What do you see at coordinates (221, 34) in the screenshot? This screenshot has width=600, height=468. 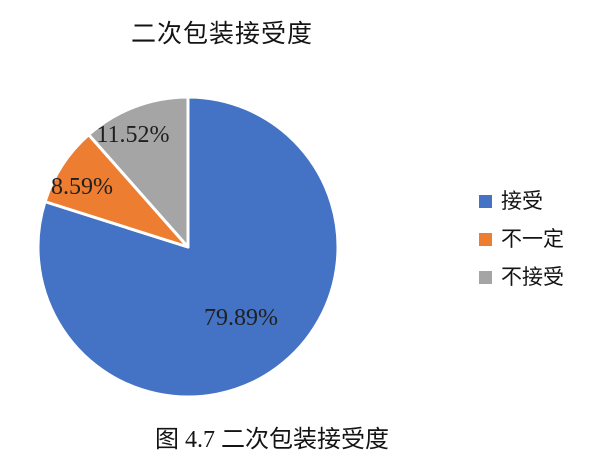 I see `chart-title: 二次包装接受度` at bounding box center [221, 34].